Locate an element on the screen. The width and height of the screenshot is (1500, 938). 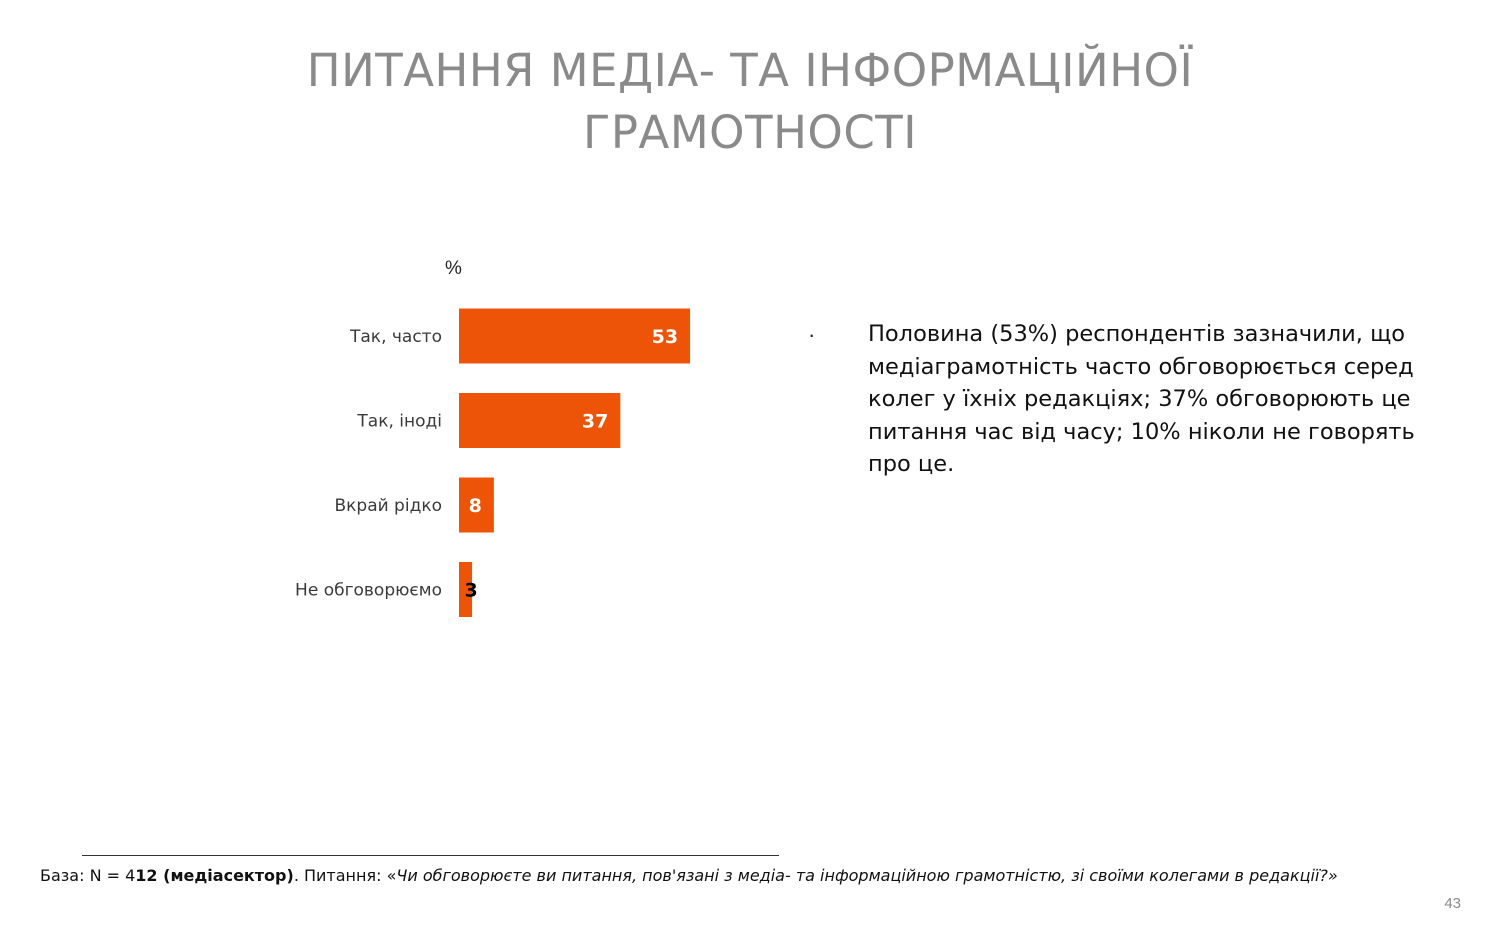
value-label-3: 8 is located at coordinates (475, 506).